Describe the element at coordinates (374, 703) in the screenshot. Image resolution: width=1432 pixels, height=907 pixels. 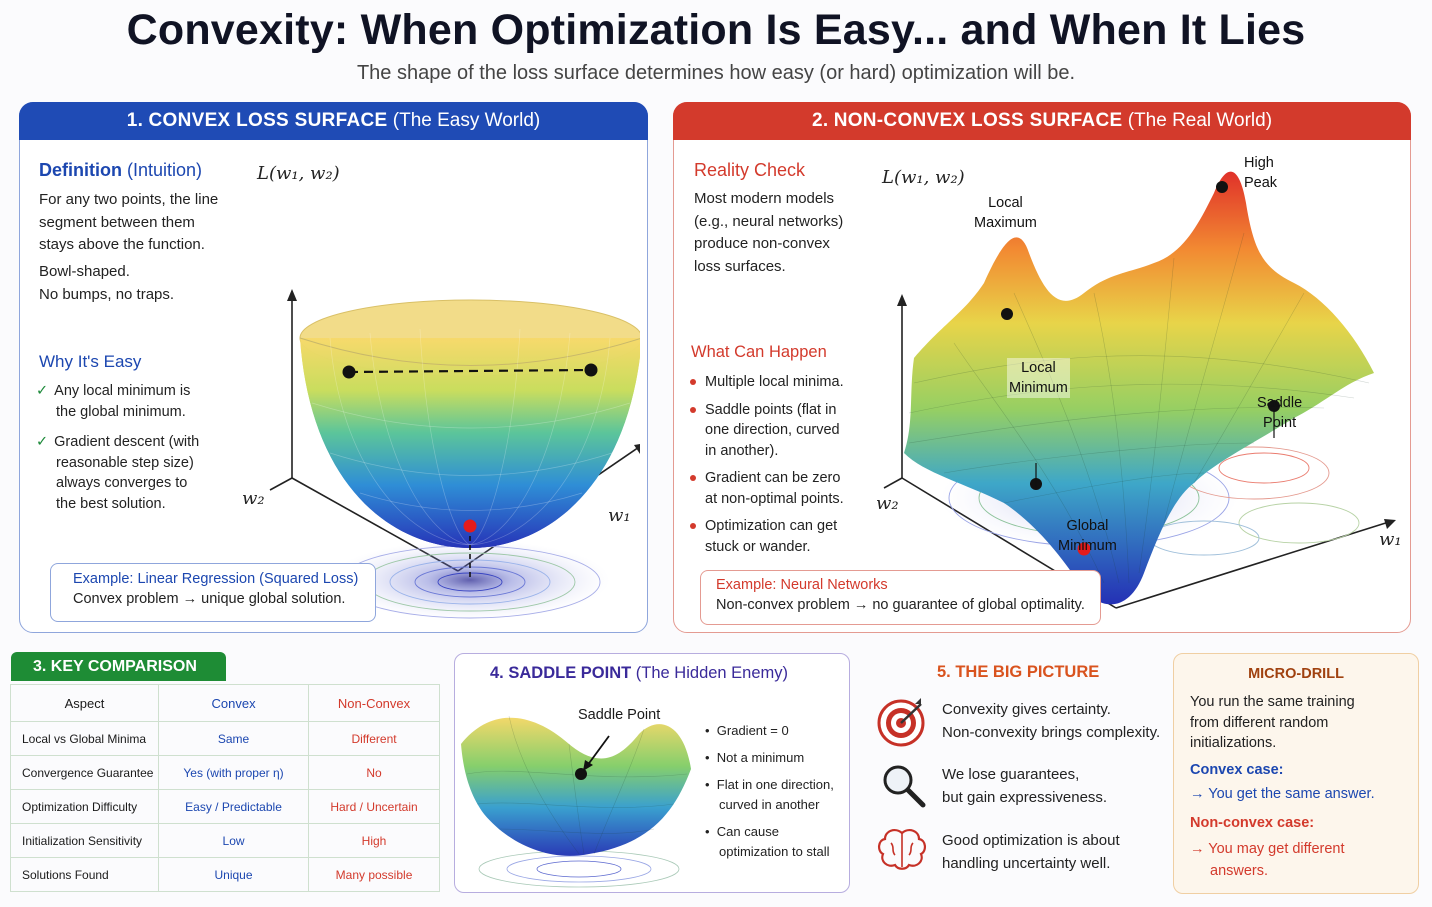
I see `header-nonconvex: Non-Convex` at that location.